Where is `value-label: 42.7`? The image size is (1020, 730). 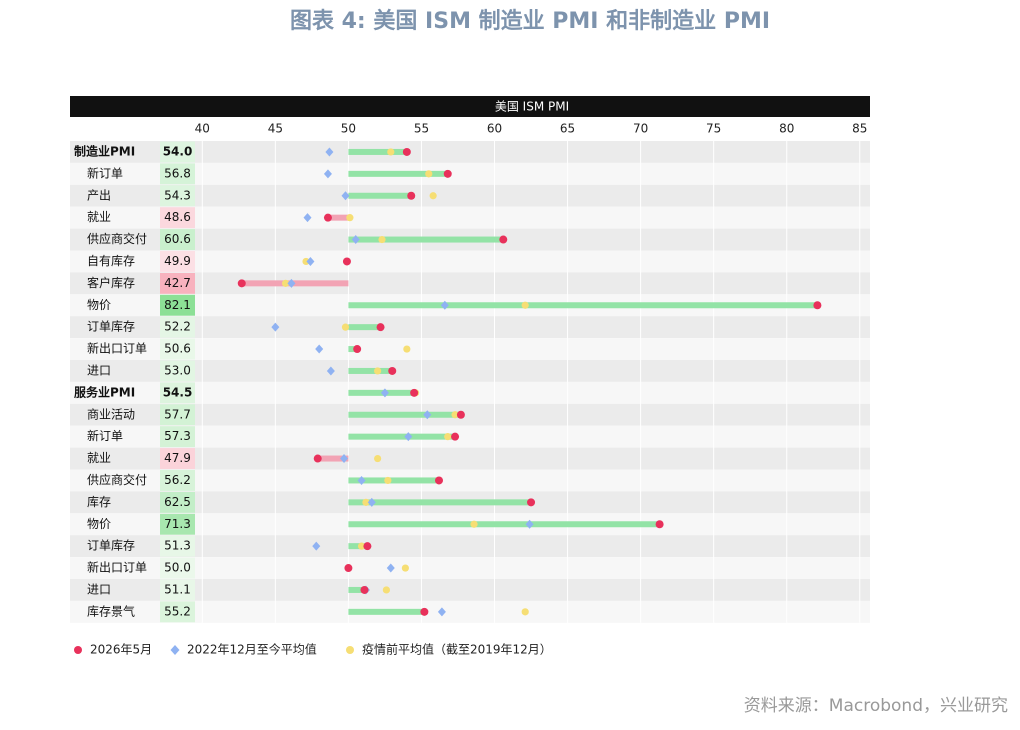 value-label: 42.7 is located at coordinates (177, 283).